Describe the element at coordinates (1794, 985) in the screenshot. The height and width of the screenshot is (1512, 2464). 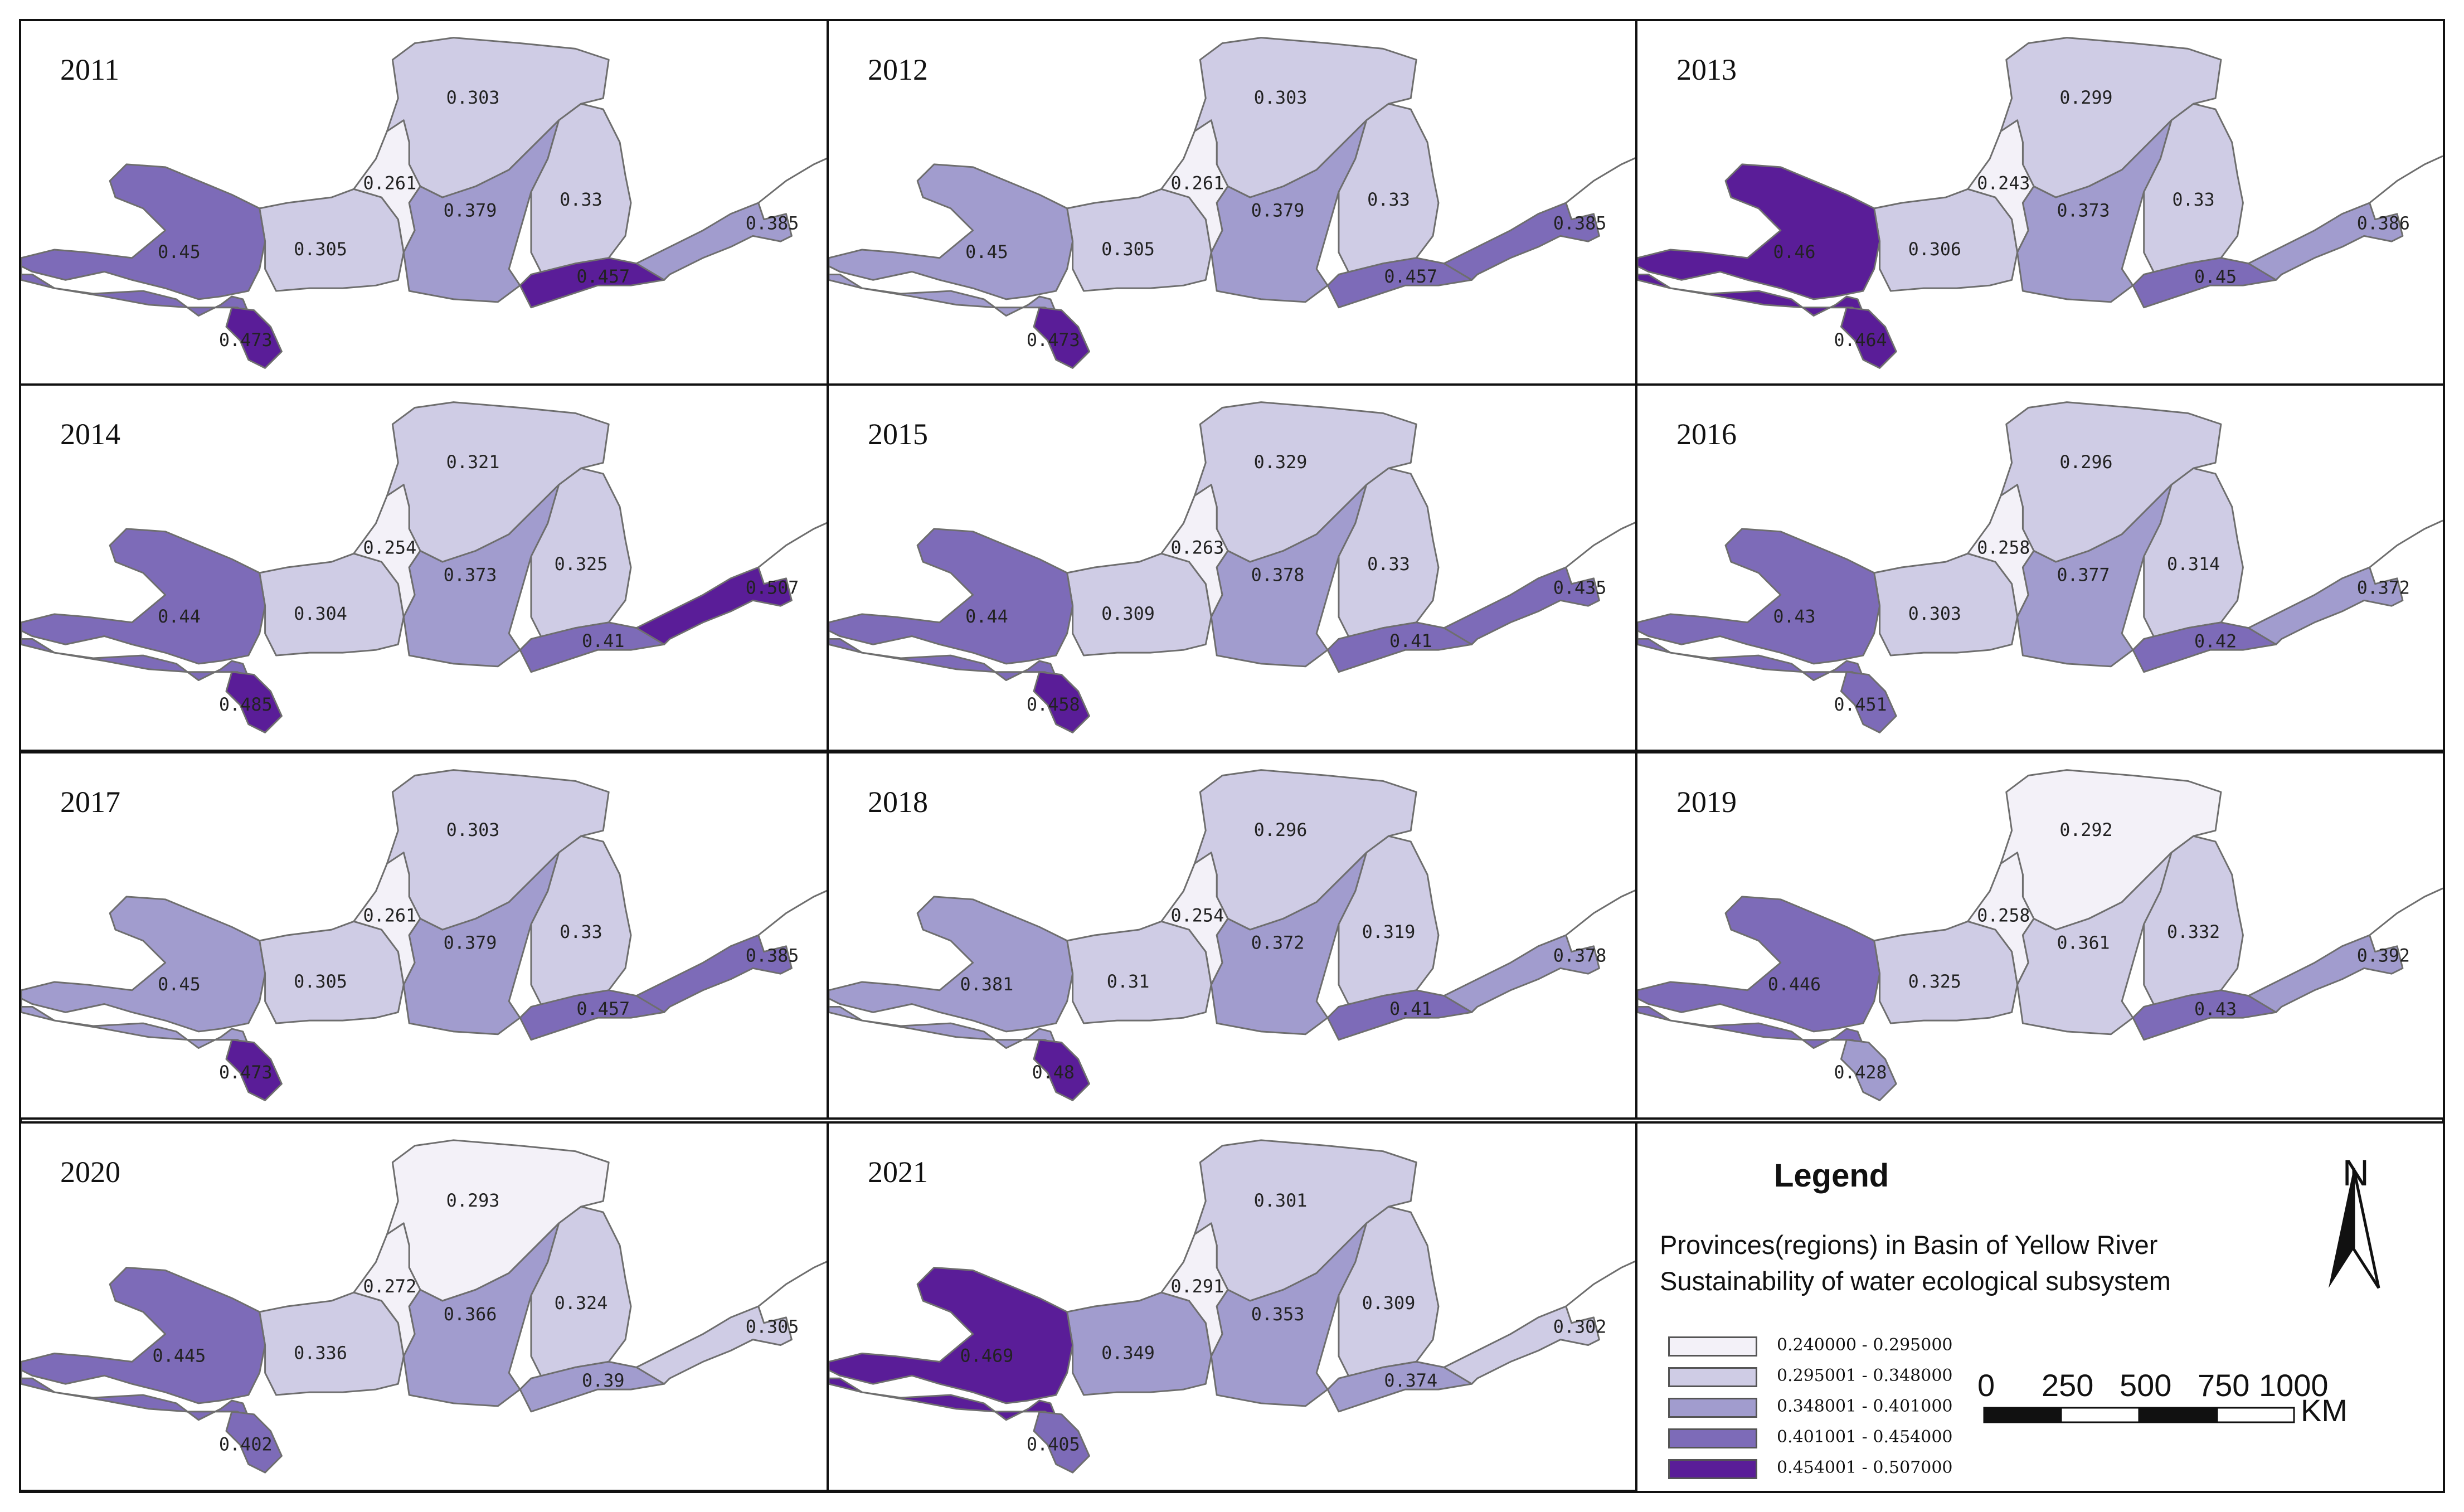
I see `value-label-qinghai: 0.446` at that location.